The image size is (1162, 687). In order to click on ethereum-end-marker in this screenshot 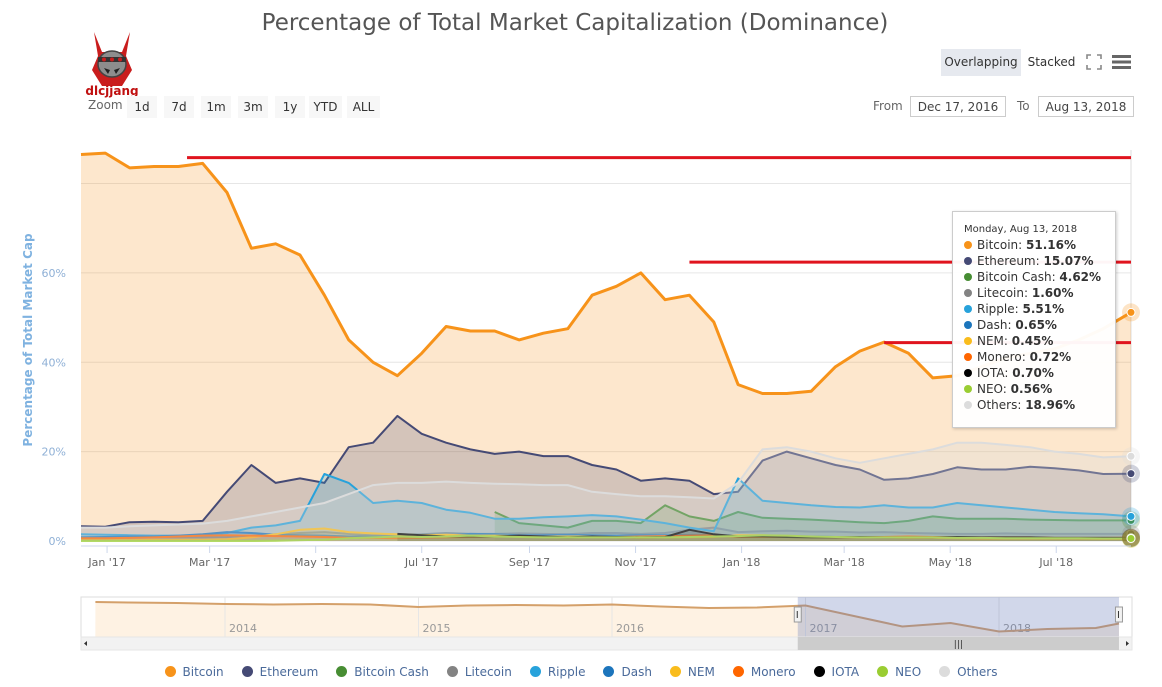, I will do `click(1131, 474)`.